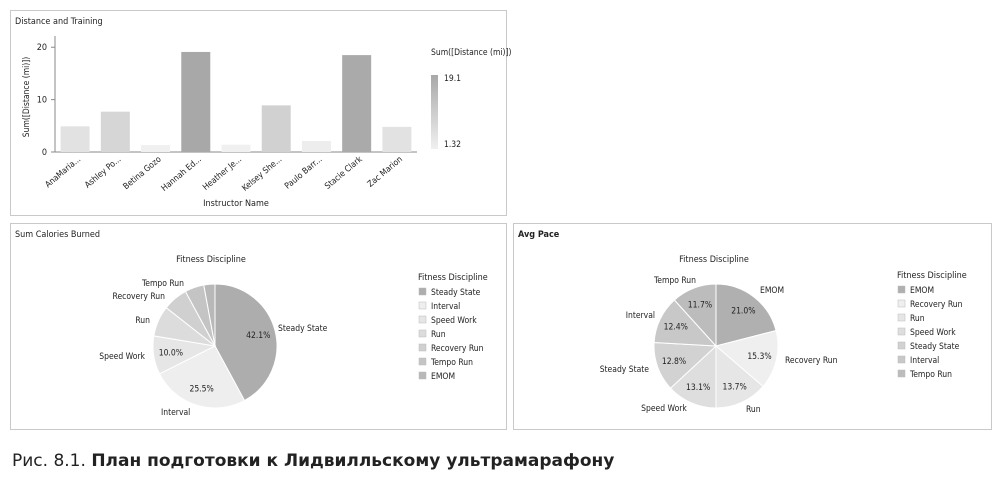 This screenshot has height=483, width=1002. Describe the element at coordinates (676, 328) in the screenshot. I see `pie-percent-label: 12.4%` at that location.